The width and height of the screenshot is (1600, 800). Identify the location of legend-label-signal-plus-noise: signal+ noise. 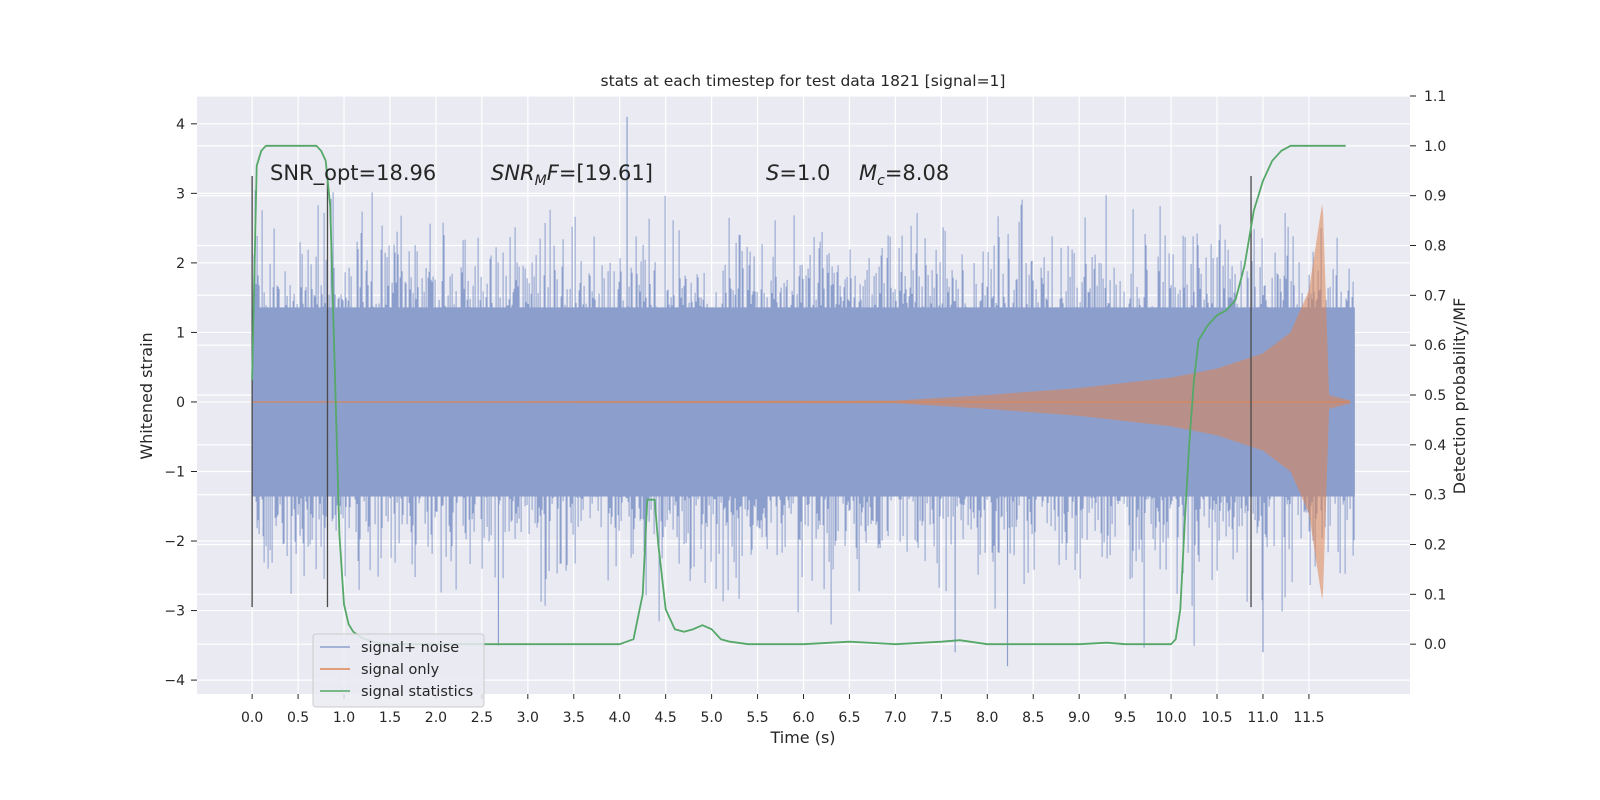
(410, 648).